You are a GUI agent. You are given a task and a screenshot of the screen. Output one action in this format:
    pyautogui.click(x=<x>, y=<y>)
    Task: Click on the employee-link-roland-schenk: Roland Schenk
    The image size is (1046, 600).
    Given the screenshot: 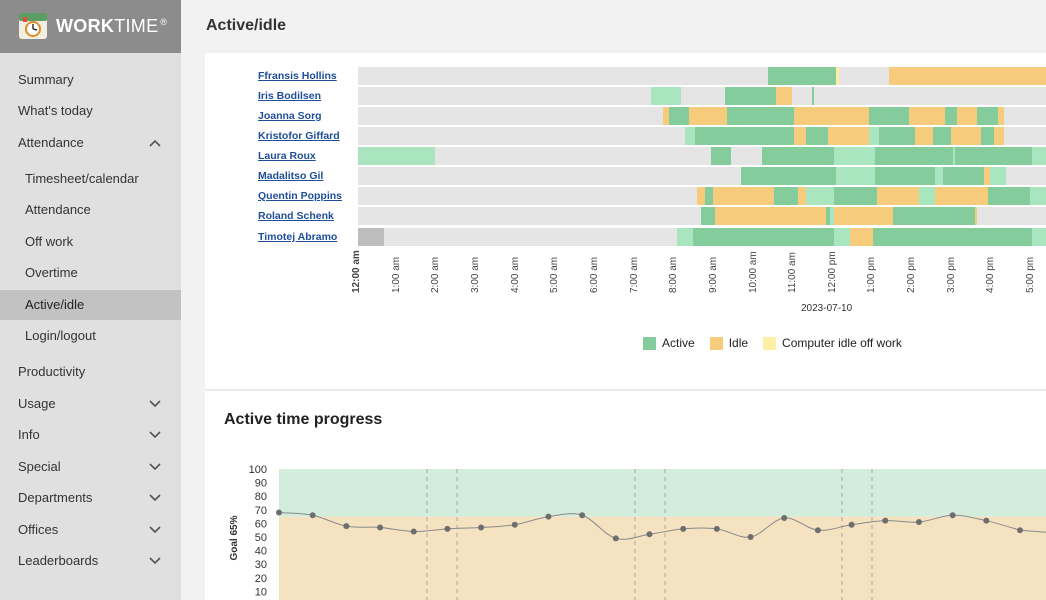 What is the action you would take?
    pyautogui.click(x=296, y=216)
    